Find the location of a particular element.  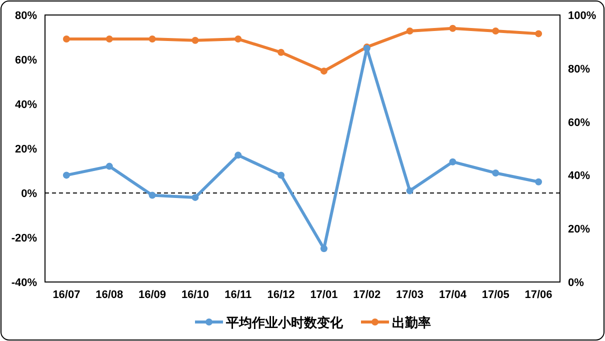

x-tick-label: 16/11 is located at coordinates (238, 295).